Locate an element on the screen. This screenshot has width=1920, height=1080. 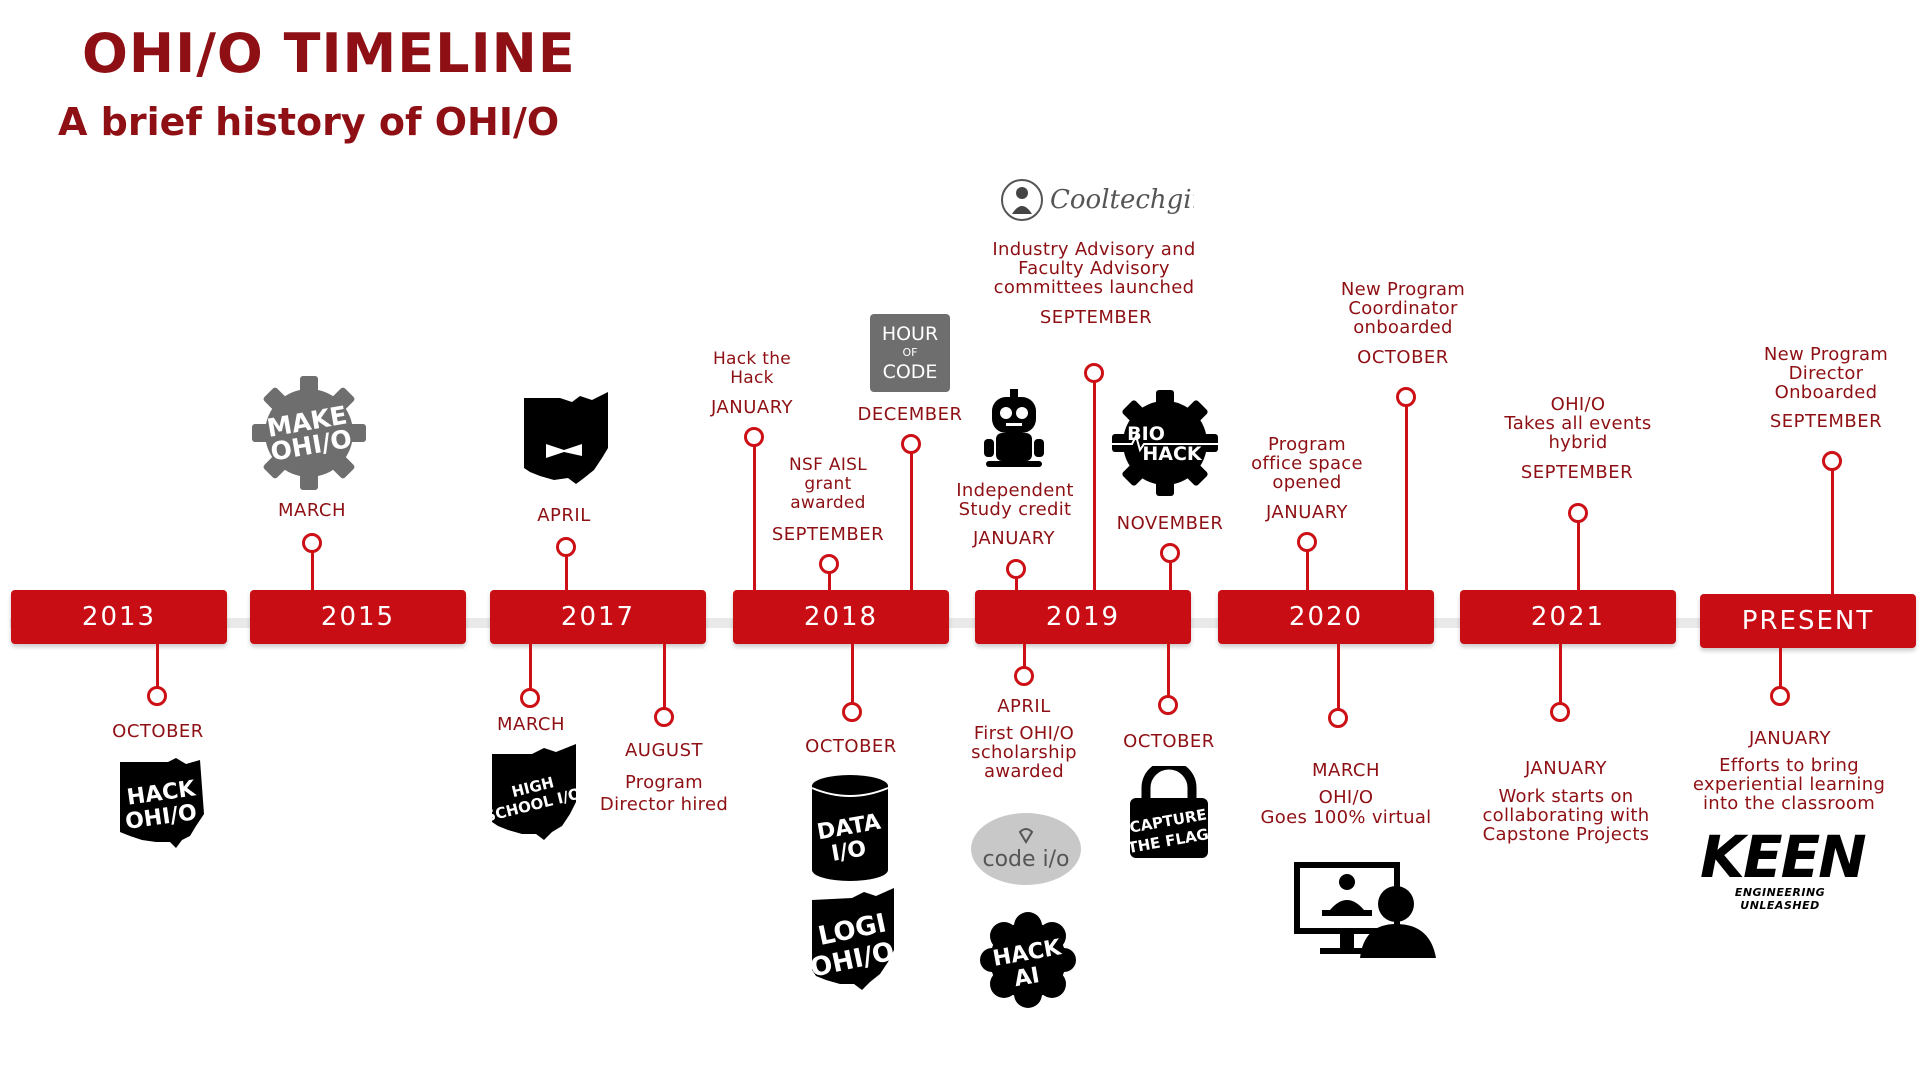
hack-ai-brain-logo: HACK AI is located at coordinates (1028, 960).